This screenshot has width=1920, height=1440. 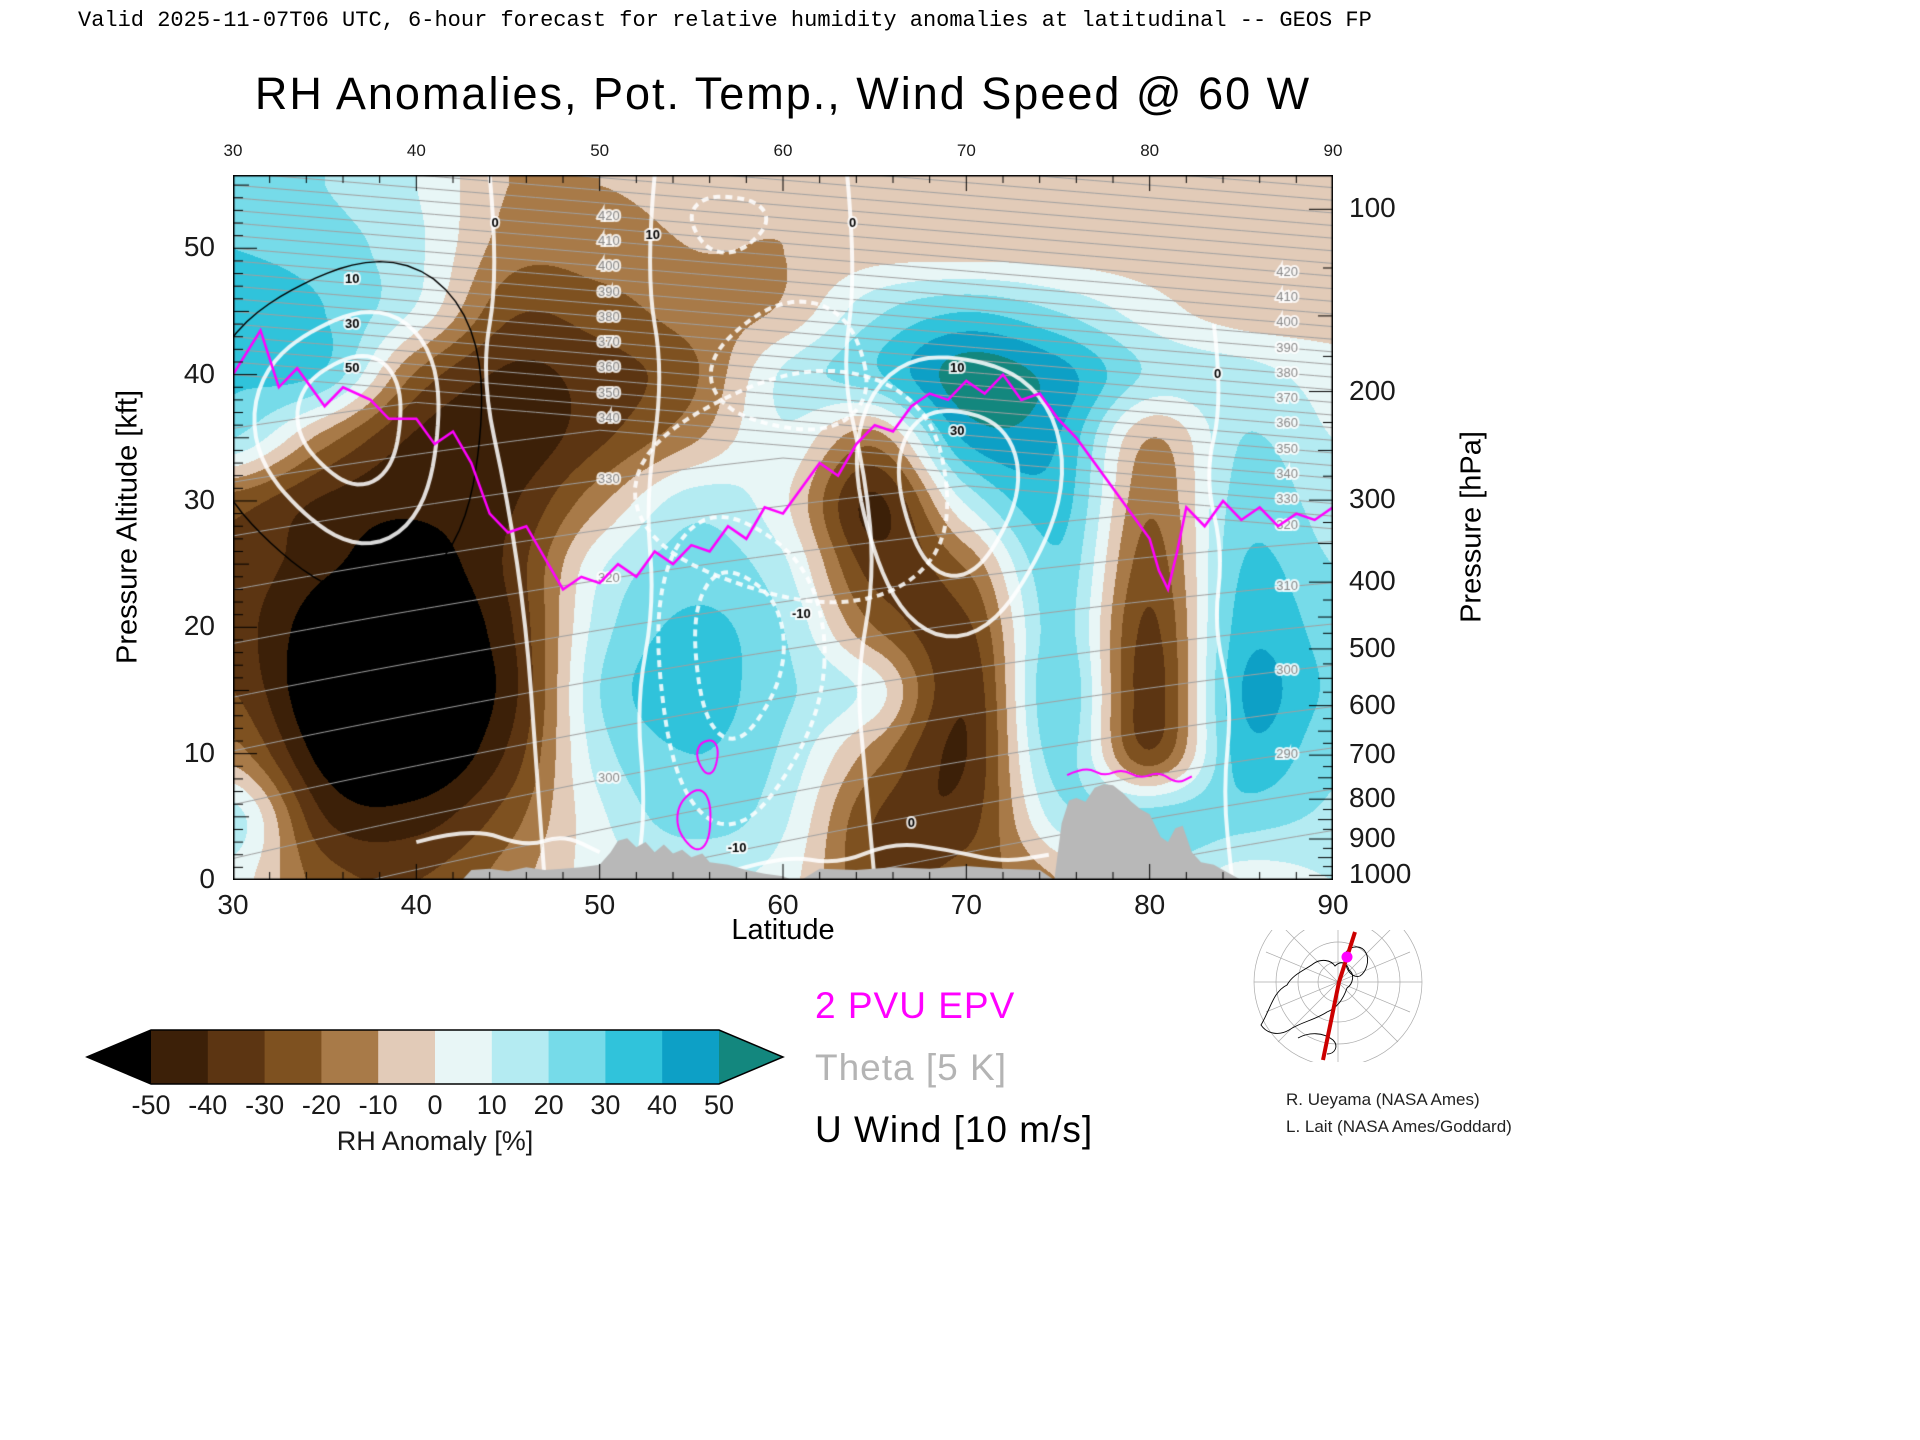 What do you see at coordinates (911, 1067) in the screenshot?
I see `legend-item-theta: Theta [5 K]` at bounding box center [911, 1067].